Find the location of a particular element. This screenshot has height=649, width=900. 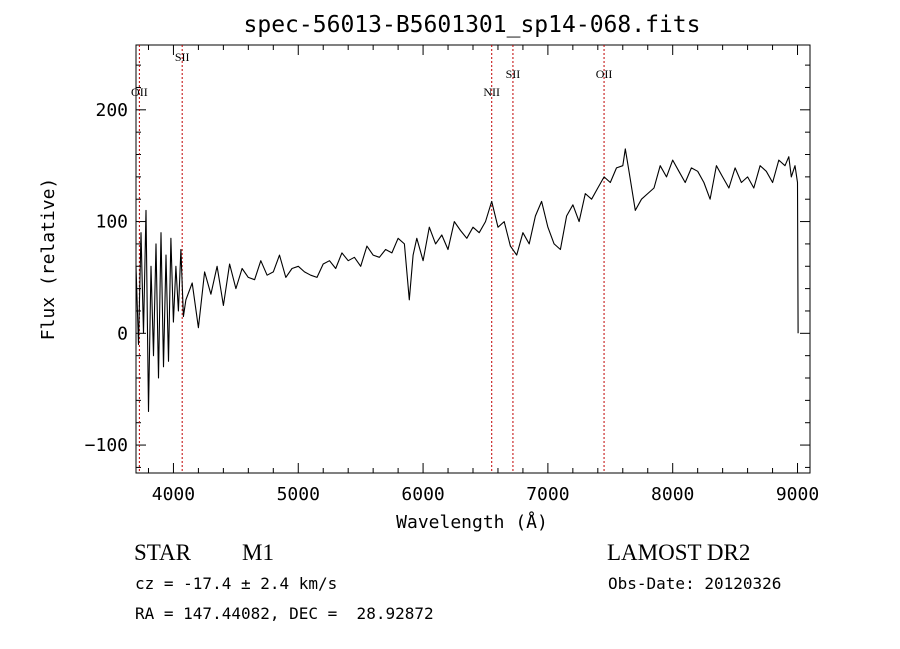

chart-title: spec-56013-B5601301_sp14-068.fits is located at coordinates (472, 25).